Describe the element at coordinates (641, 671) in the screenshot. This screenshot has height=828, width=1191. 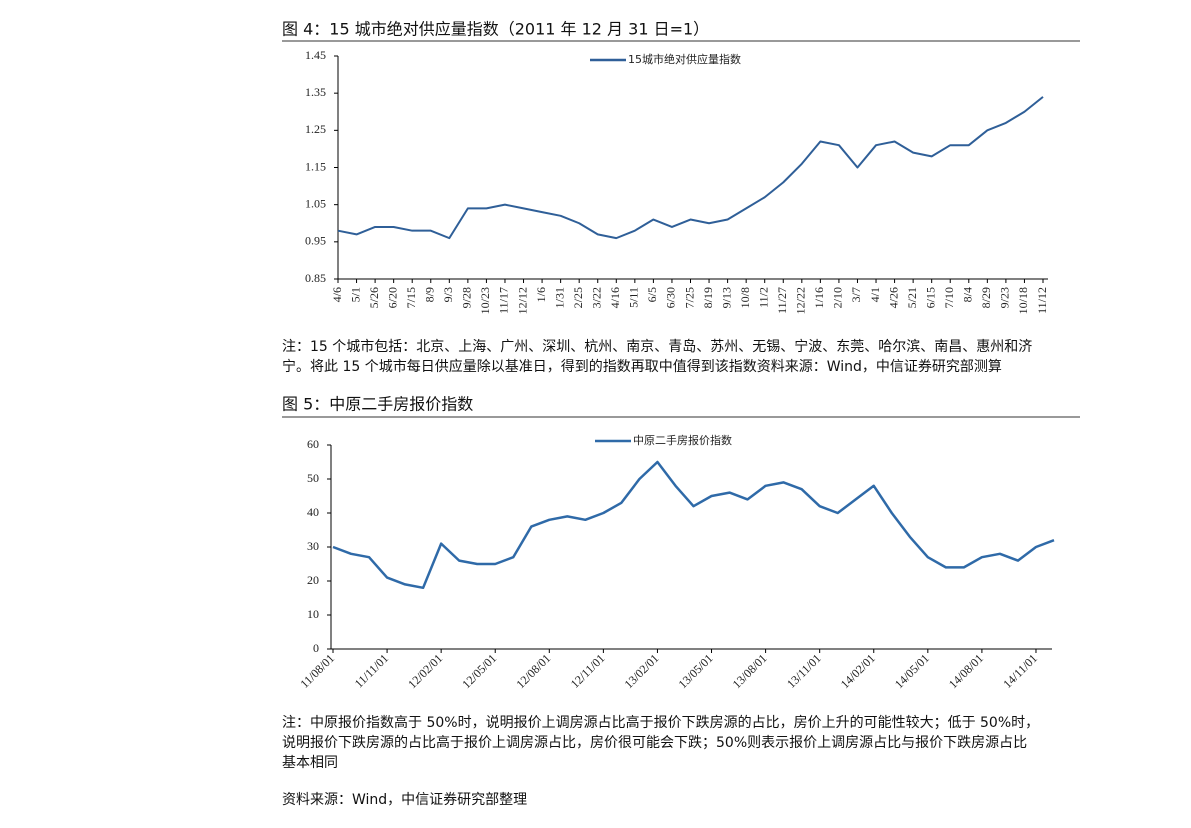
I see `x-tick-label: 13/02/01` at that location.